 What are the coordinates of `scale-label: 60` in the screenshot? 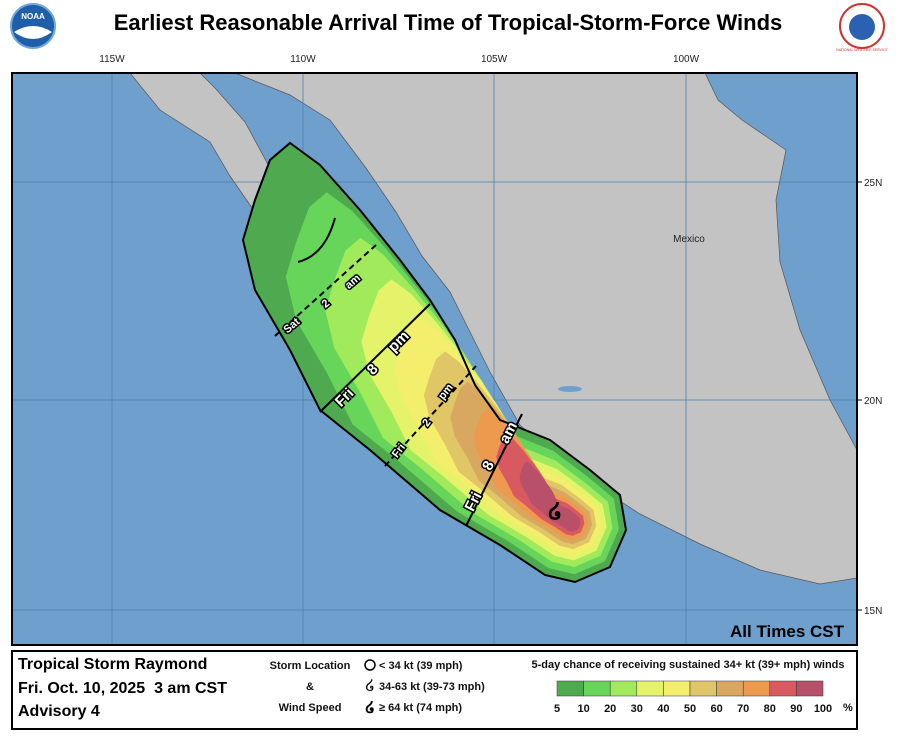 It's located at (716, 709).